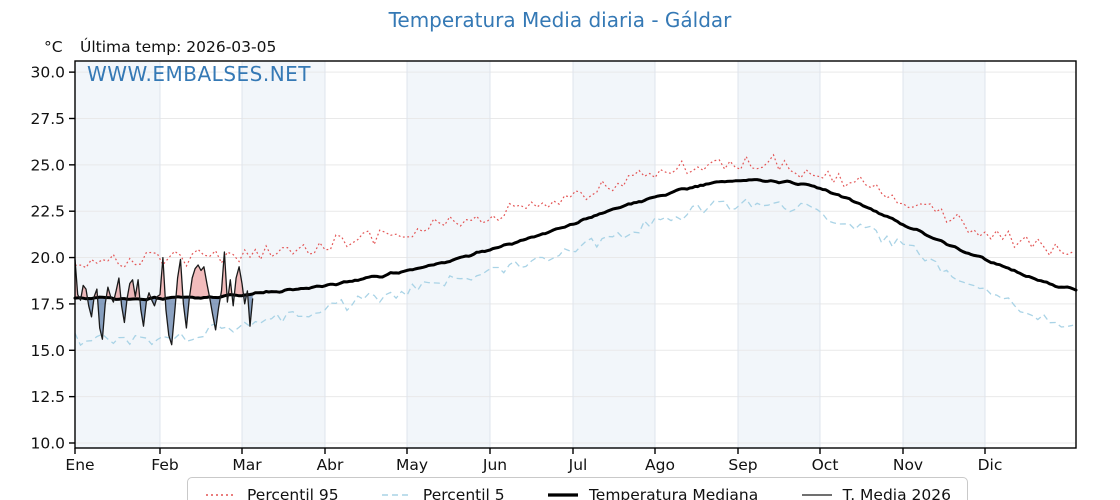 The width and height of the screenshot is (1120, 500). I want to click on x-tick-label: Sep, so click(742, 465).